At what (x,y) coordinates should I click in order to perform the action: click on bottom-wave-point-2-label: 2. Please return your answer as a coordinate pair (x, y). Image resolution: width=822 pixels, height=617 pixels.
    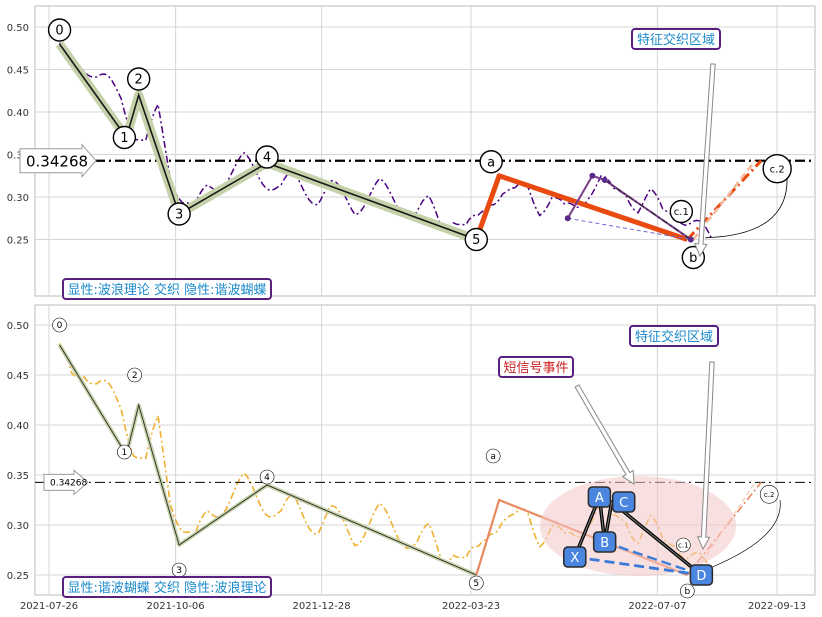
    Looking at the image, I should click on (135, 376).